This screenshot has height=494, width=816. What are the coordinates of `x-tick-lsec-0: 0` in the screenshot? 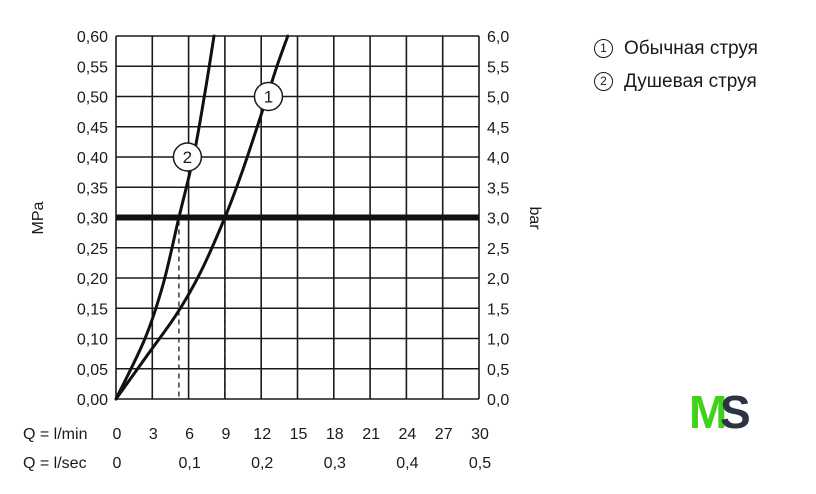 It's located at (117, 463).